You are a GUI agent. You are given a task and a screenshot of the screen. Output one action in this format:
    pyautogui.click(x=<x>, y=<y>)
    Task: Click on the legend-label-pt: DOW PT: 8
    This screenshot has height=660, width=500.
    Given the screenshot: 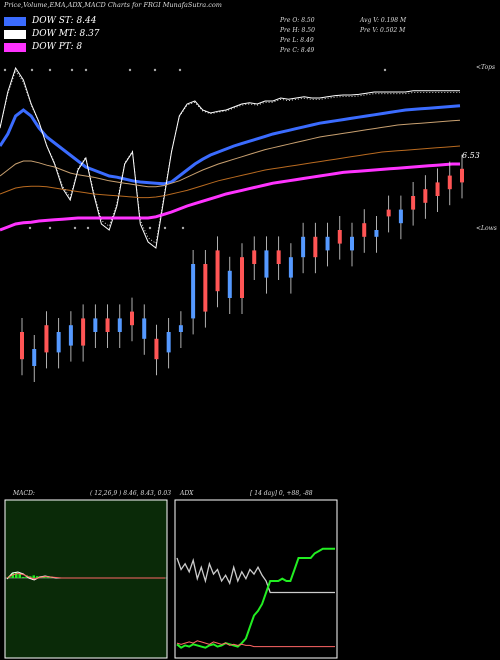 What is the action you would take?
    pyautogui.click(x=57, y=47)
    